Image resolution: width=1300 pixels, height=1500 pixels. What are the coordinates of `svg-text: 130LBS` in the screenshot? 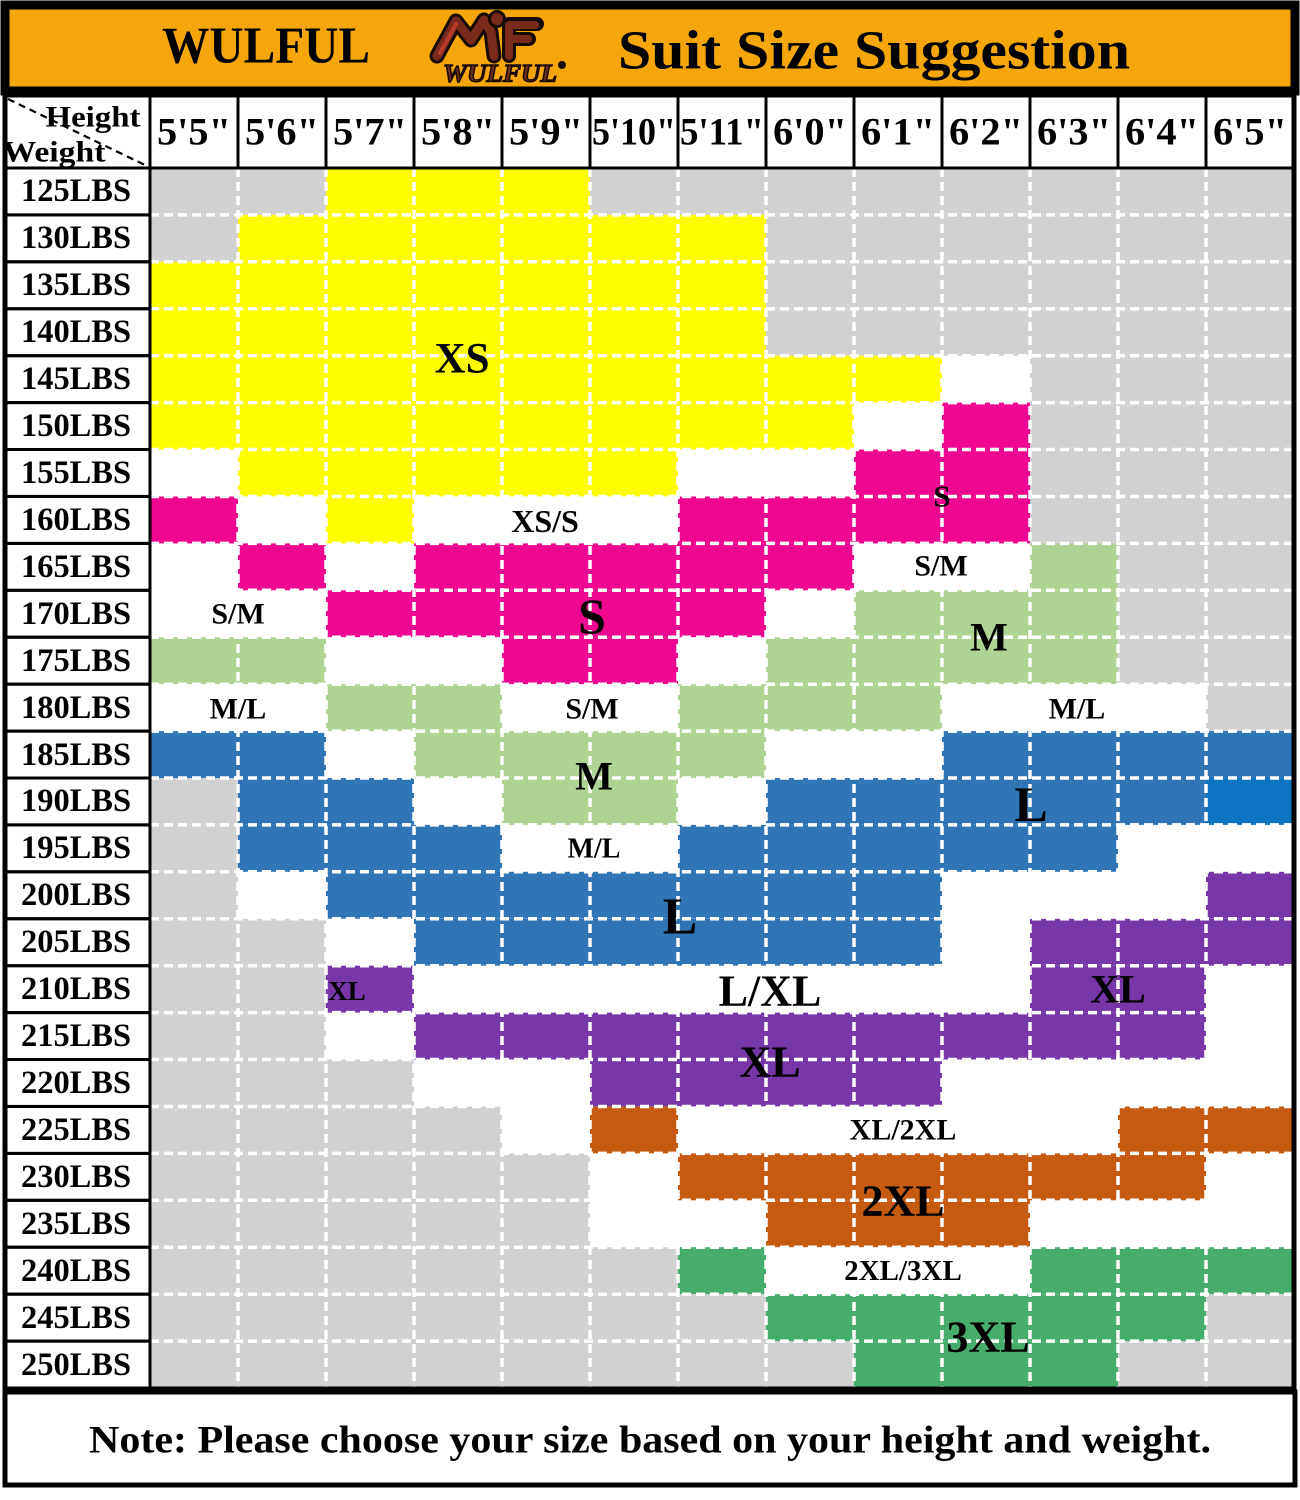 It's located at (76, 238).